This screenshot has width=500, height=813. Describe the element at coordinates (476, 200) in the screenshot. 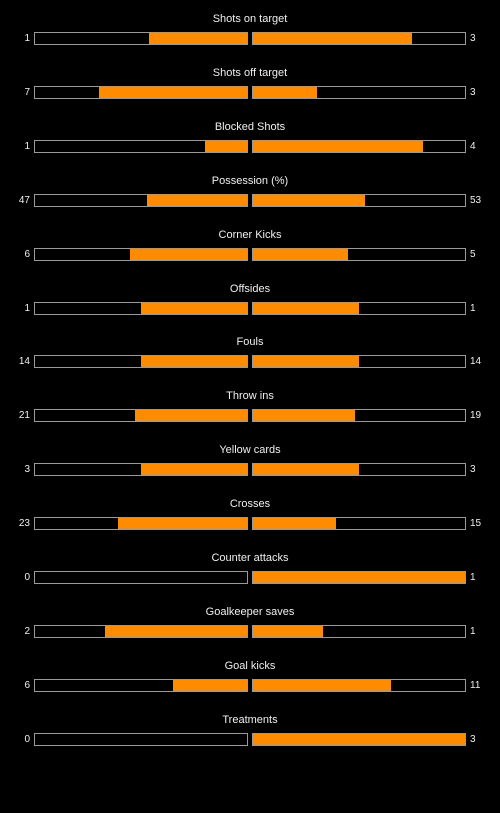

I see `away-value: 53` at that location.